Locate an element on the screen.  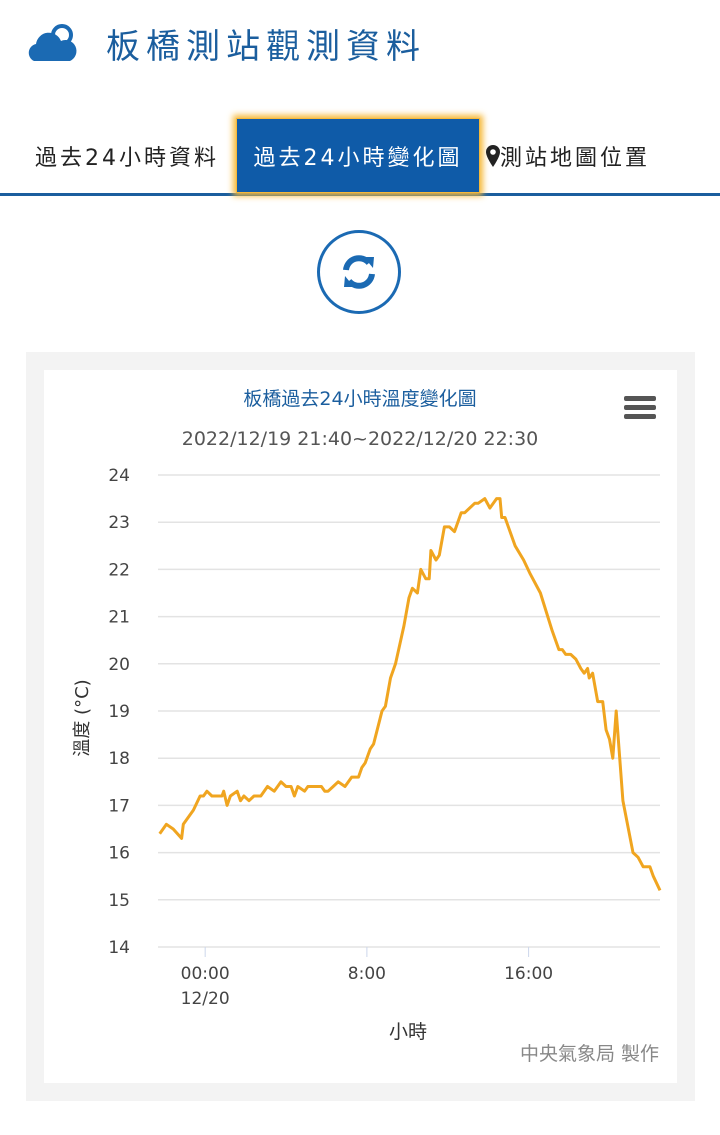
header: 板橋測站觀測資料 is located at coordinates (226, 43).